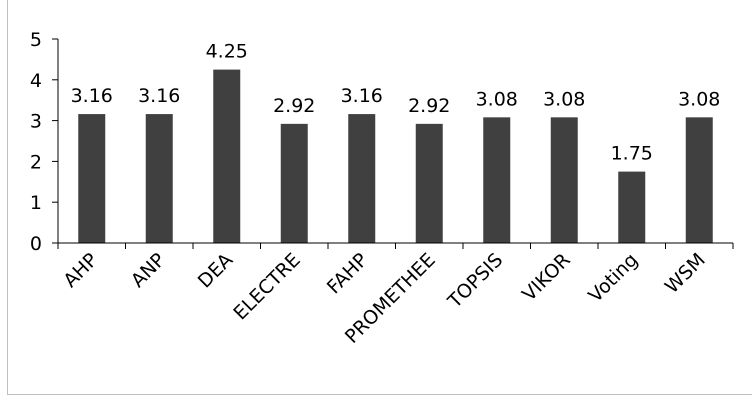 This screenshot has height=396, width=753. I want to click on data-label-wsm: 3.08, so click(699, 99).